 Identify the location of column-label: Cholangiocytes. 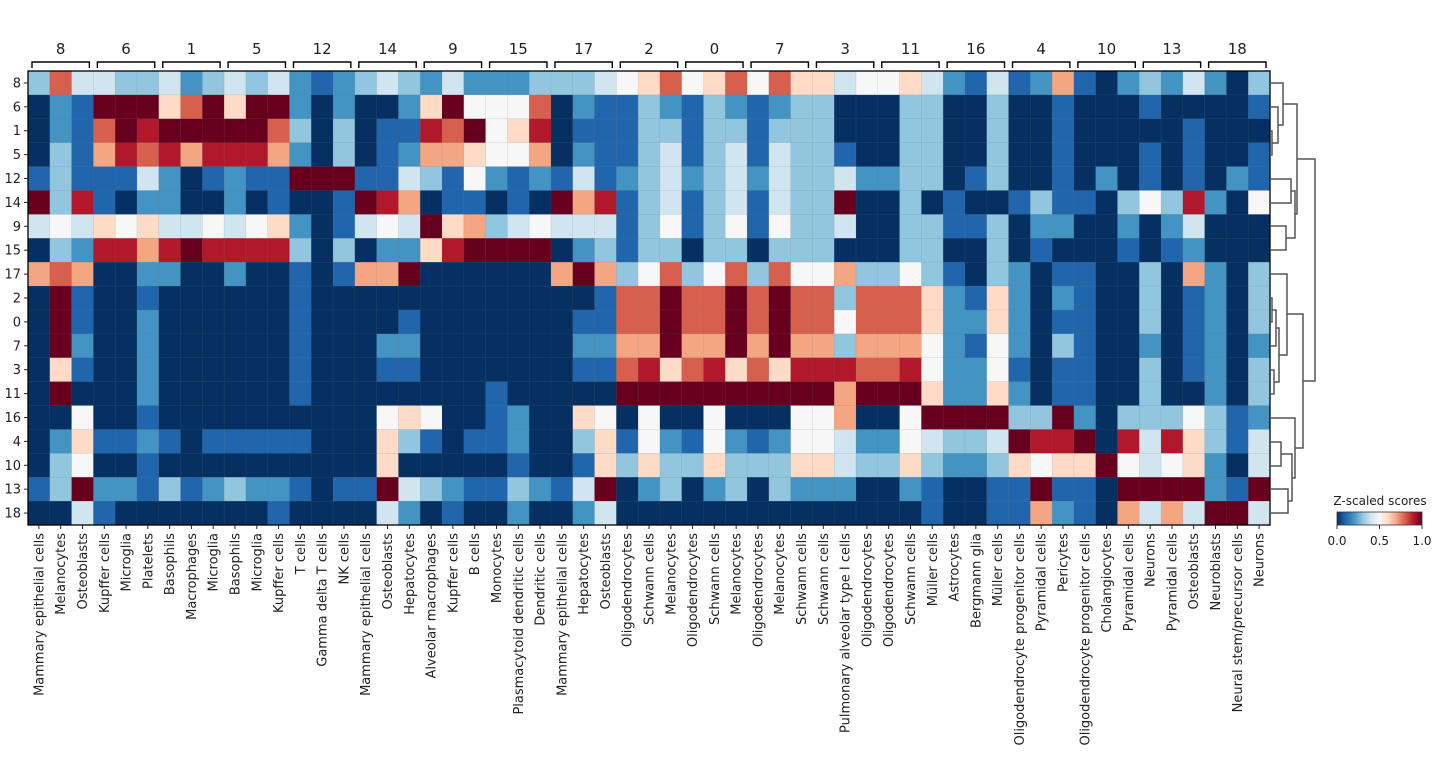
(1107, 583).